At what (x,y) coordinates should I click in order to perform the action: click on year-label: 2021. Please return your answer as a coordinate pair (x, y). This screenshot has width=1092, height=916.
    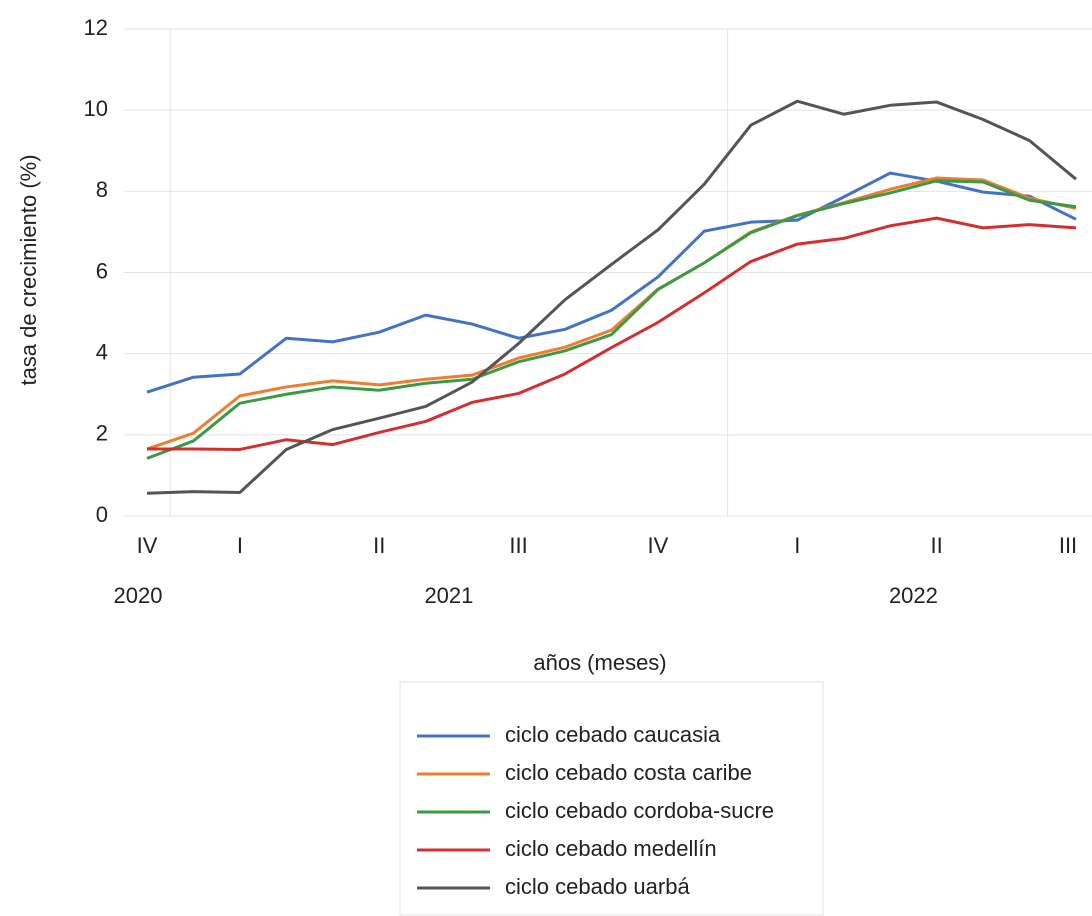
    Looking at the image, I should click on (448, 595).